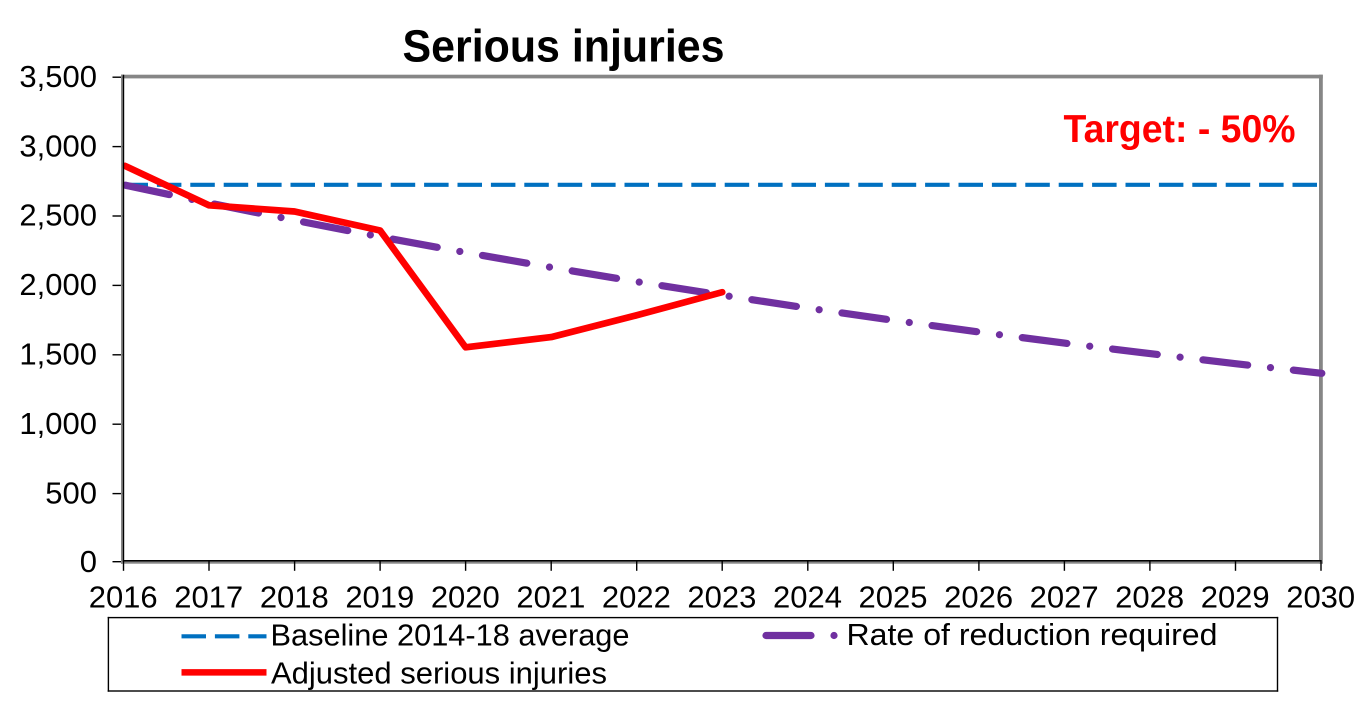 The height and width of the screenshot is (712, 1372). What do you see at coordinates (450, 634) in the screenshot?
I see `svg-text: Baseline 2014-18 average` at bounding box center [450, 634].